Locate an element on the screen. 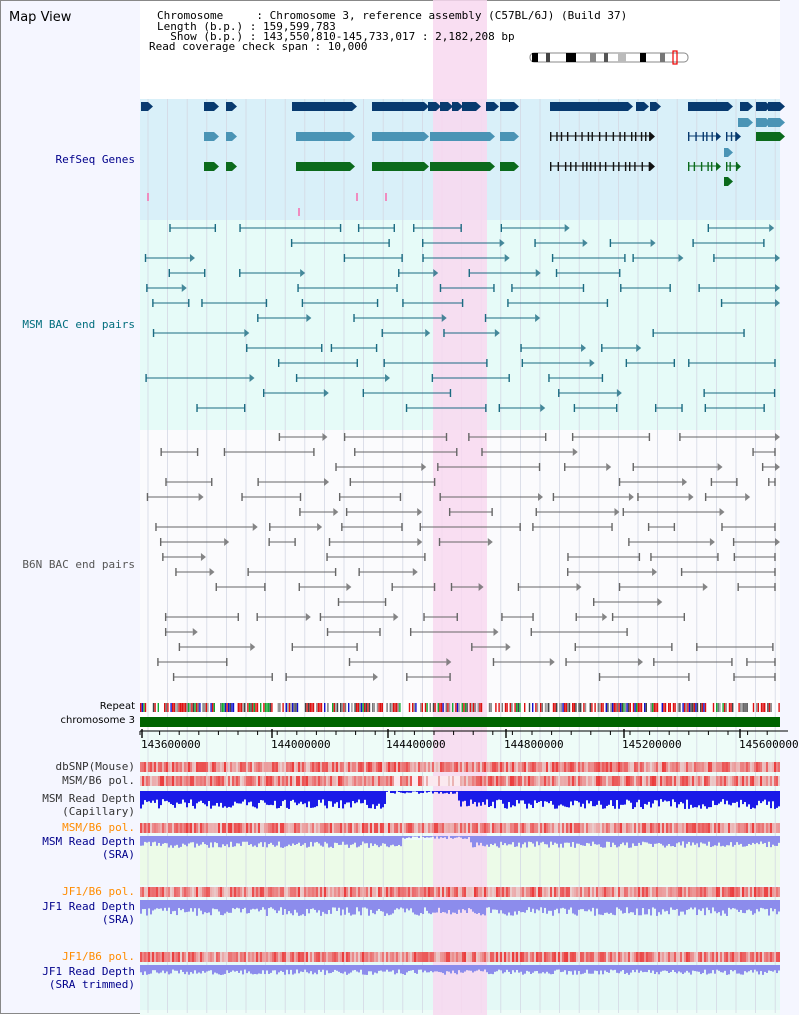  track-label-jf1-b6-pol-2: JF1/B6 pol. is located at coordinates (98, 956).